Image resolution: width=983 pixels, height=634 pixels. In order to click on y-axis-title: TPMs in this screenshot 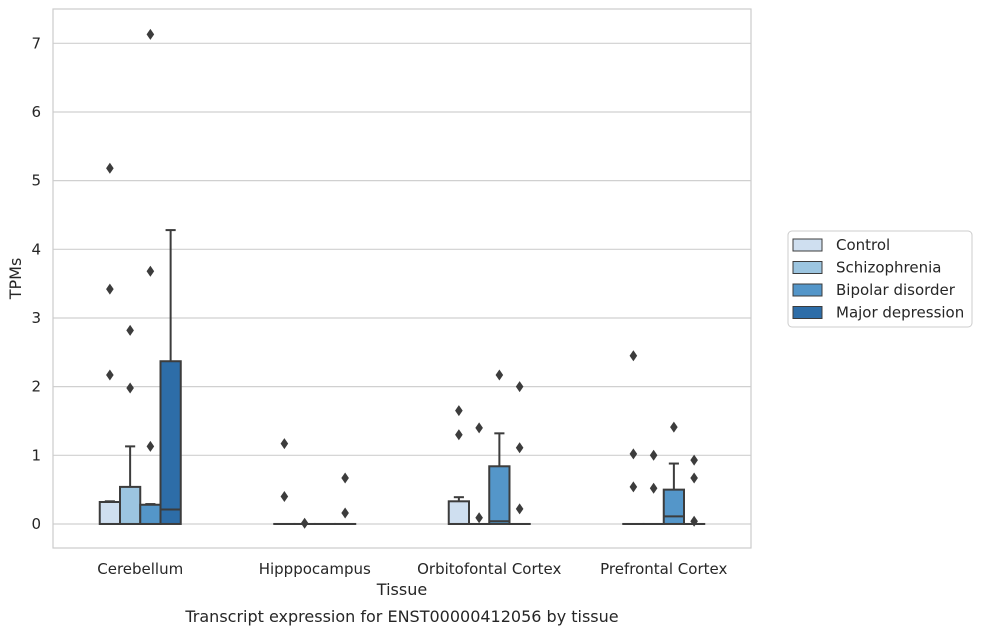, I will do `click(15, 279)`.